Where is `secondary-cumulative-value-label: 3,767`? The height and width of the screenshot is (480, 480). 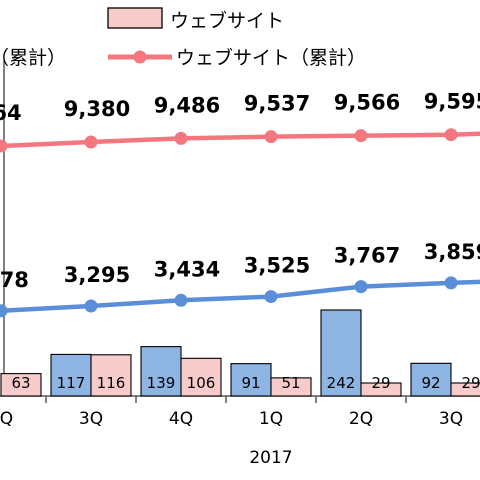 secondary-cumulative-value-label: 3,767 is located at coordinates (367, 256).